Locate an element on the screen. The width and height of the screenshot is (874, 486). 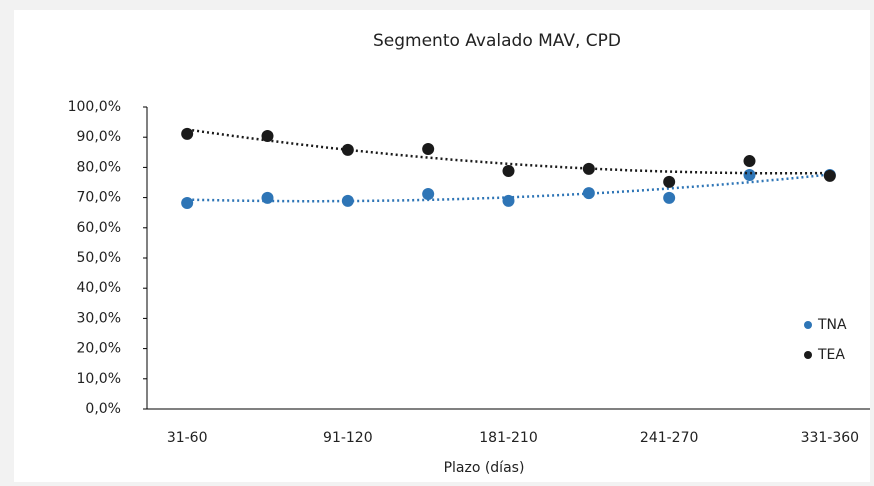
y-tick-label: 30,0% is located at coordinates (99, 318).